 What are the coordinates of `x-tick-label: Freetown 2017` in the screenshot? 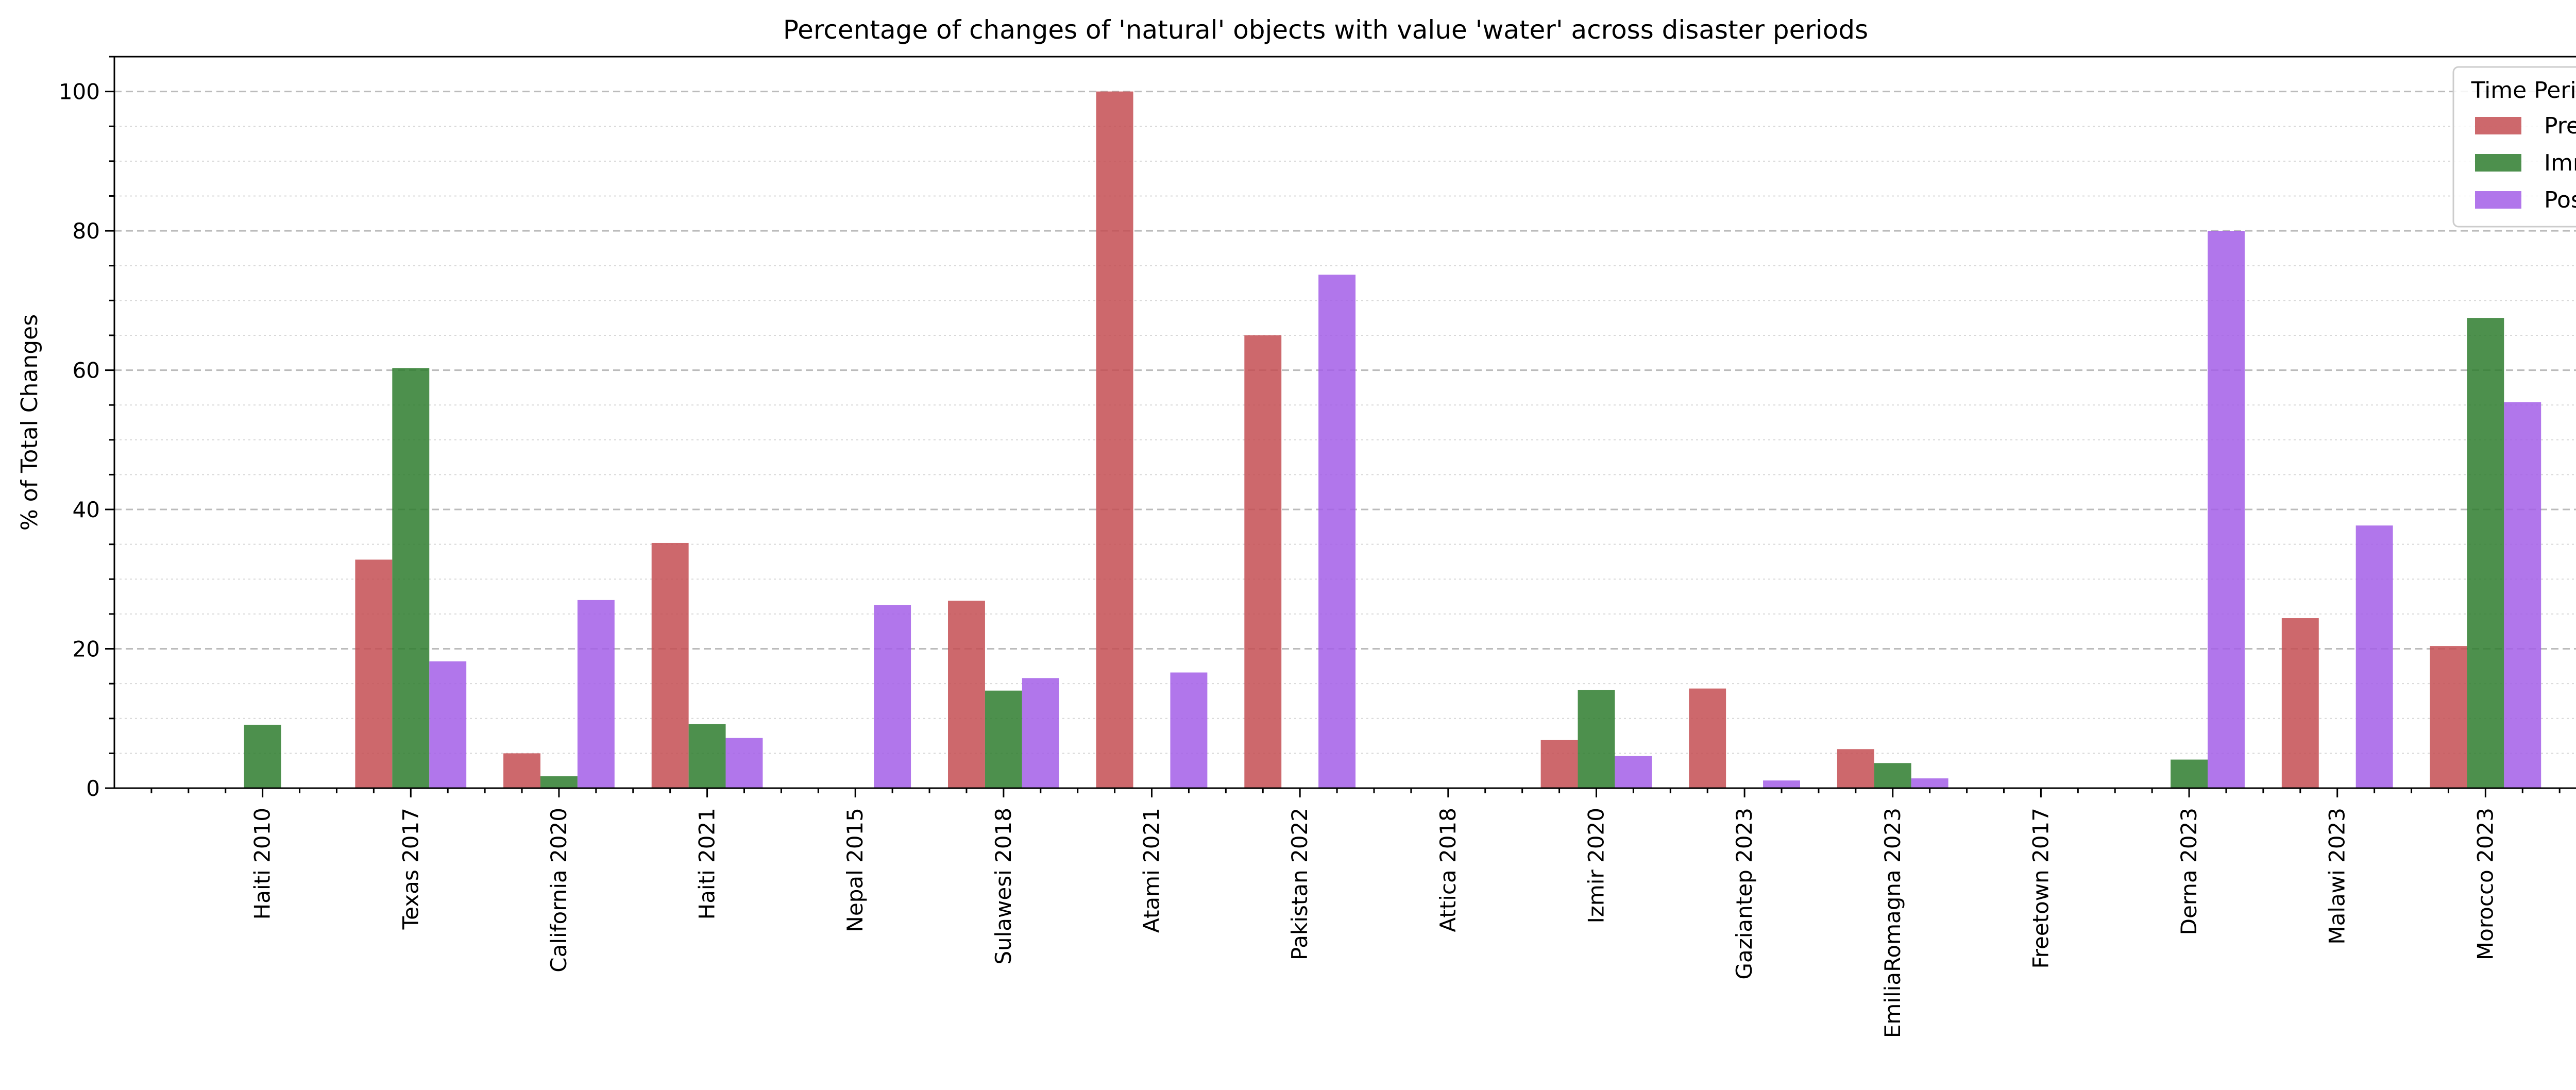 It's located at (2040, 888).